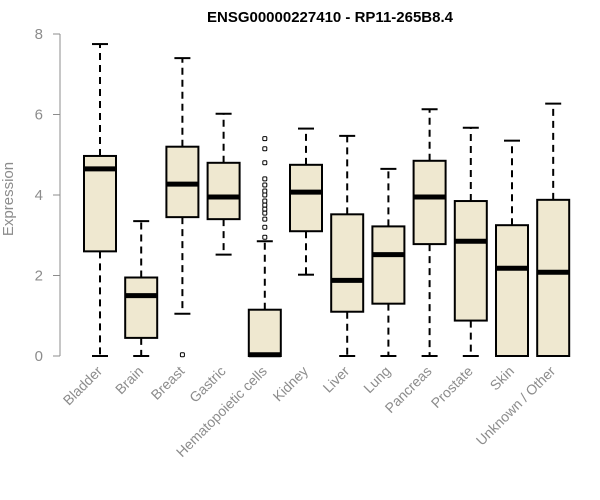 This screenshot has width=600, height=500. What do you see at coordinates (48, 195) in the screenshot?
I see `y-axis: 0 2 4 6 8` at bounding box center [48, 195].